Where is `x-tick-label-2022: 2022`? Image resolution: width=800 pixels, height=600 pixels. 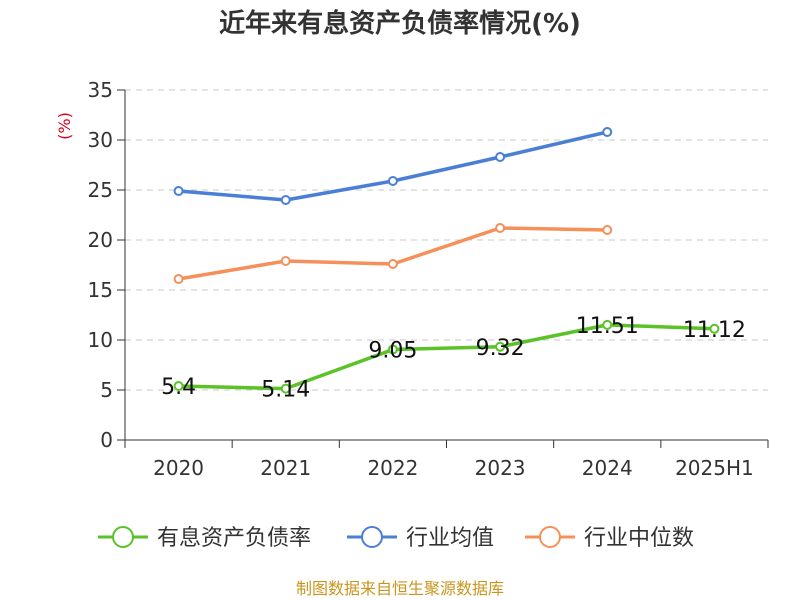
x-tick-label-2022: 2022 is located at coordinates (392, 468).